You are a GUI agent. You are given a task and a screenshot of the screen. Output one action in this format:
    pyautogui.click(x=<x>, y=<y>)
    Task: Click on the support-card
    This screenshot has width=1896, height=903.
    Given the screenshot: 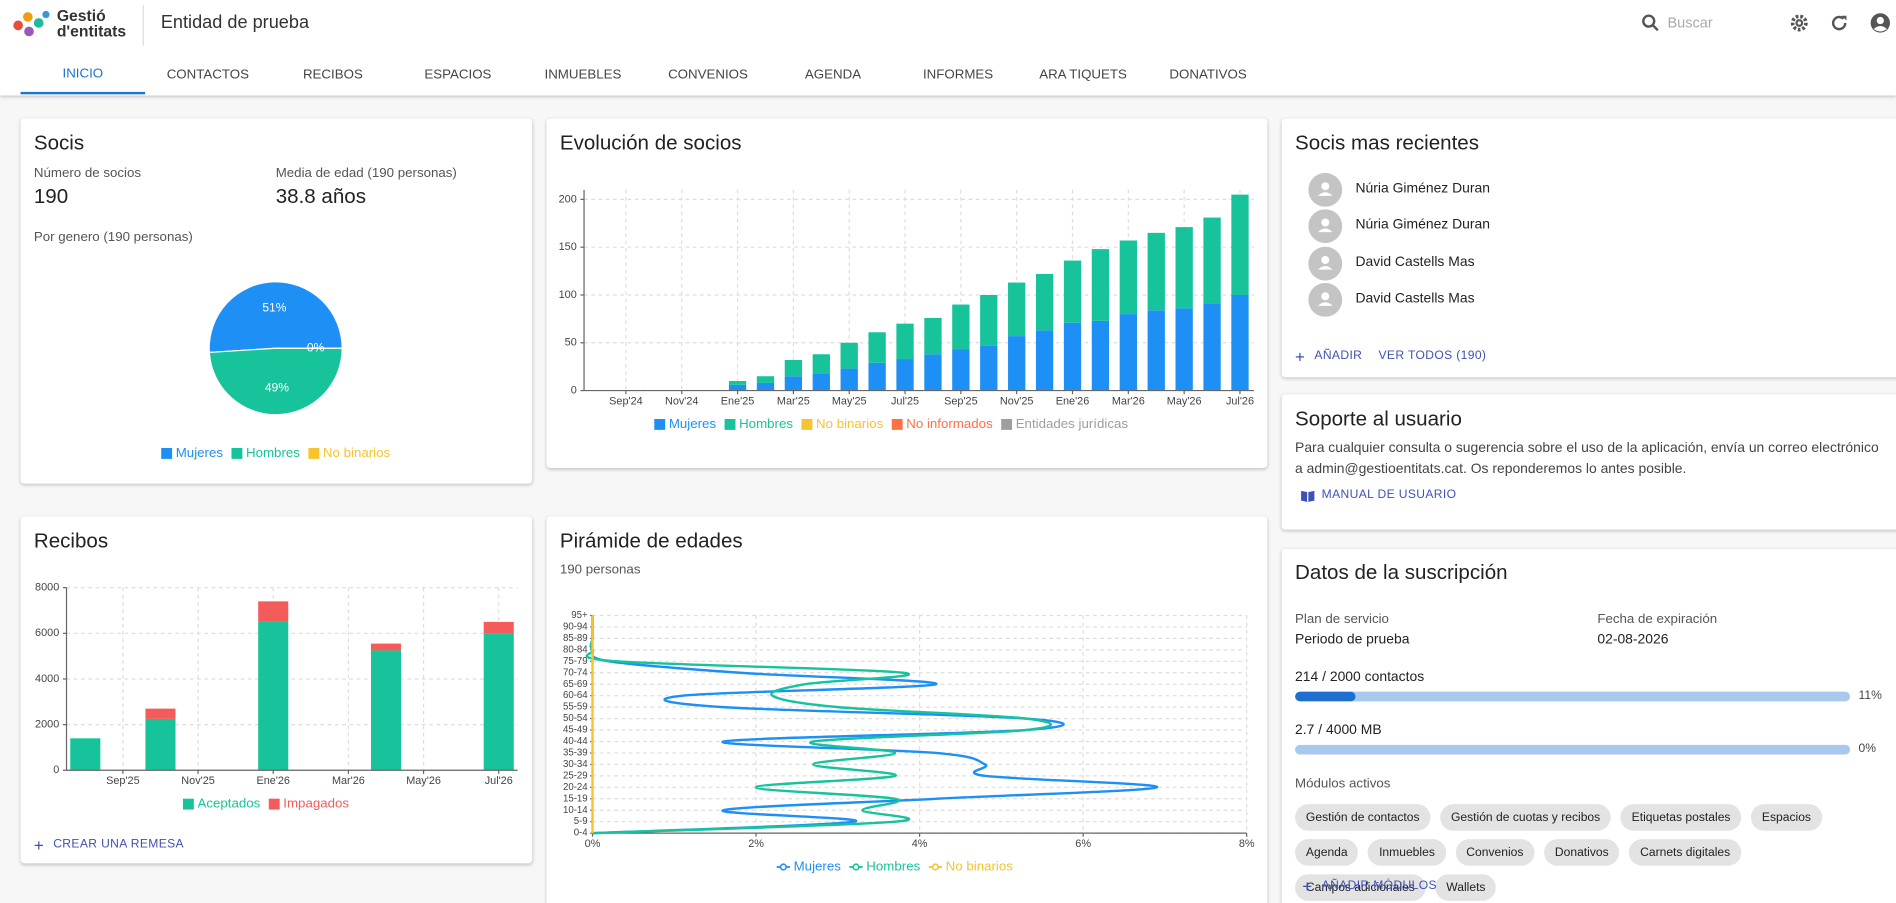 What is the action you would take?
    pyautogui.click(x=1588, y=462)
    